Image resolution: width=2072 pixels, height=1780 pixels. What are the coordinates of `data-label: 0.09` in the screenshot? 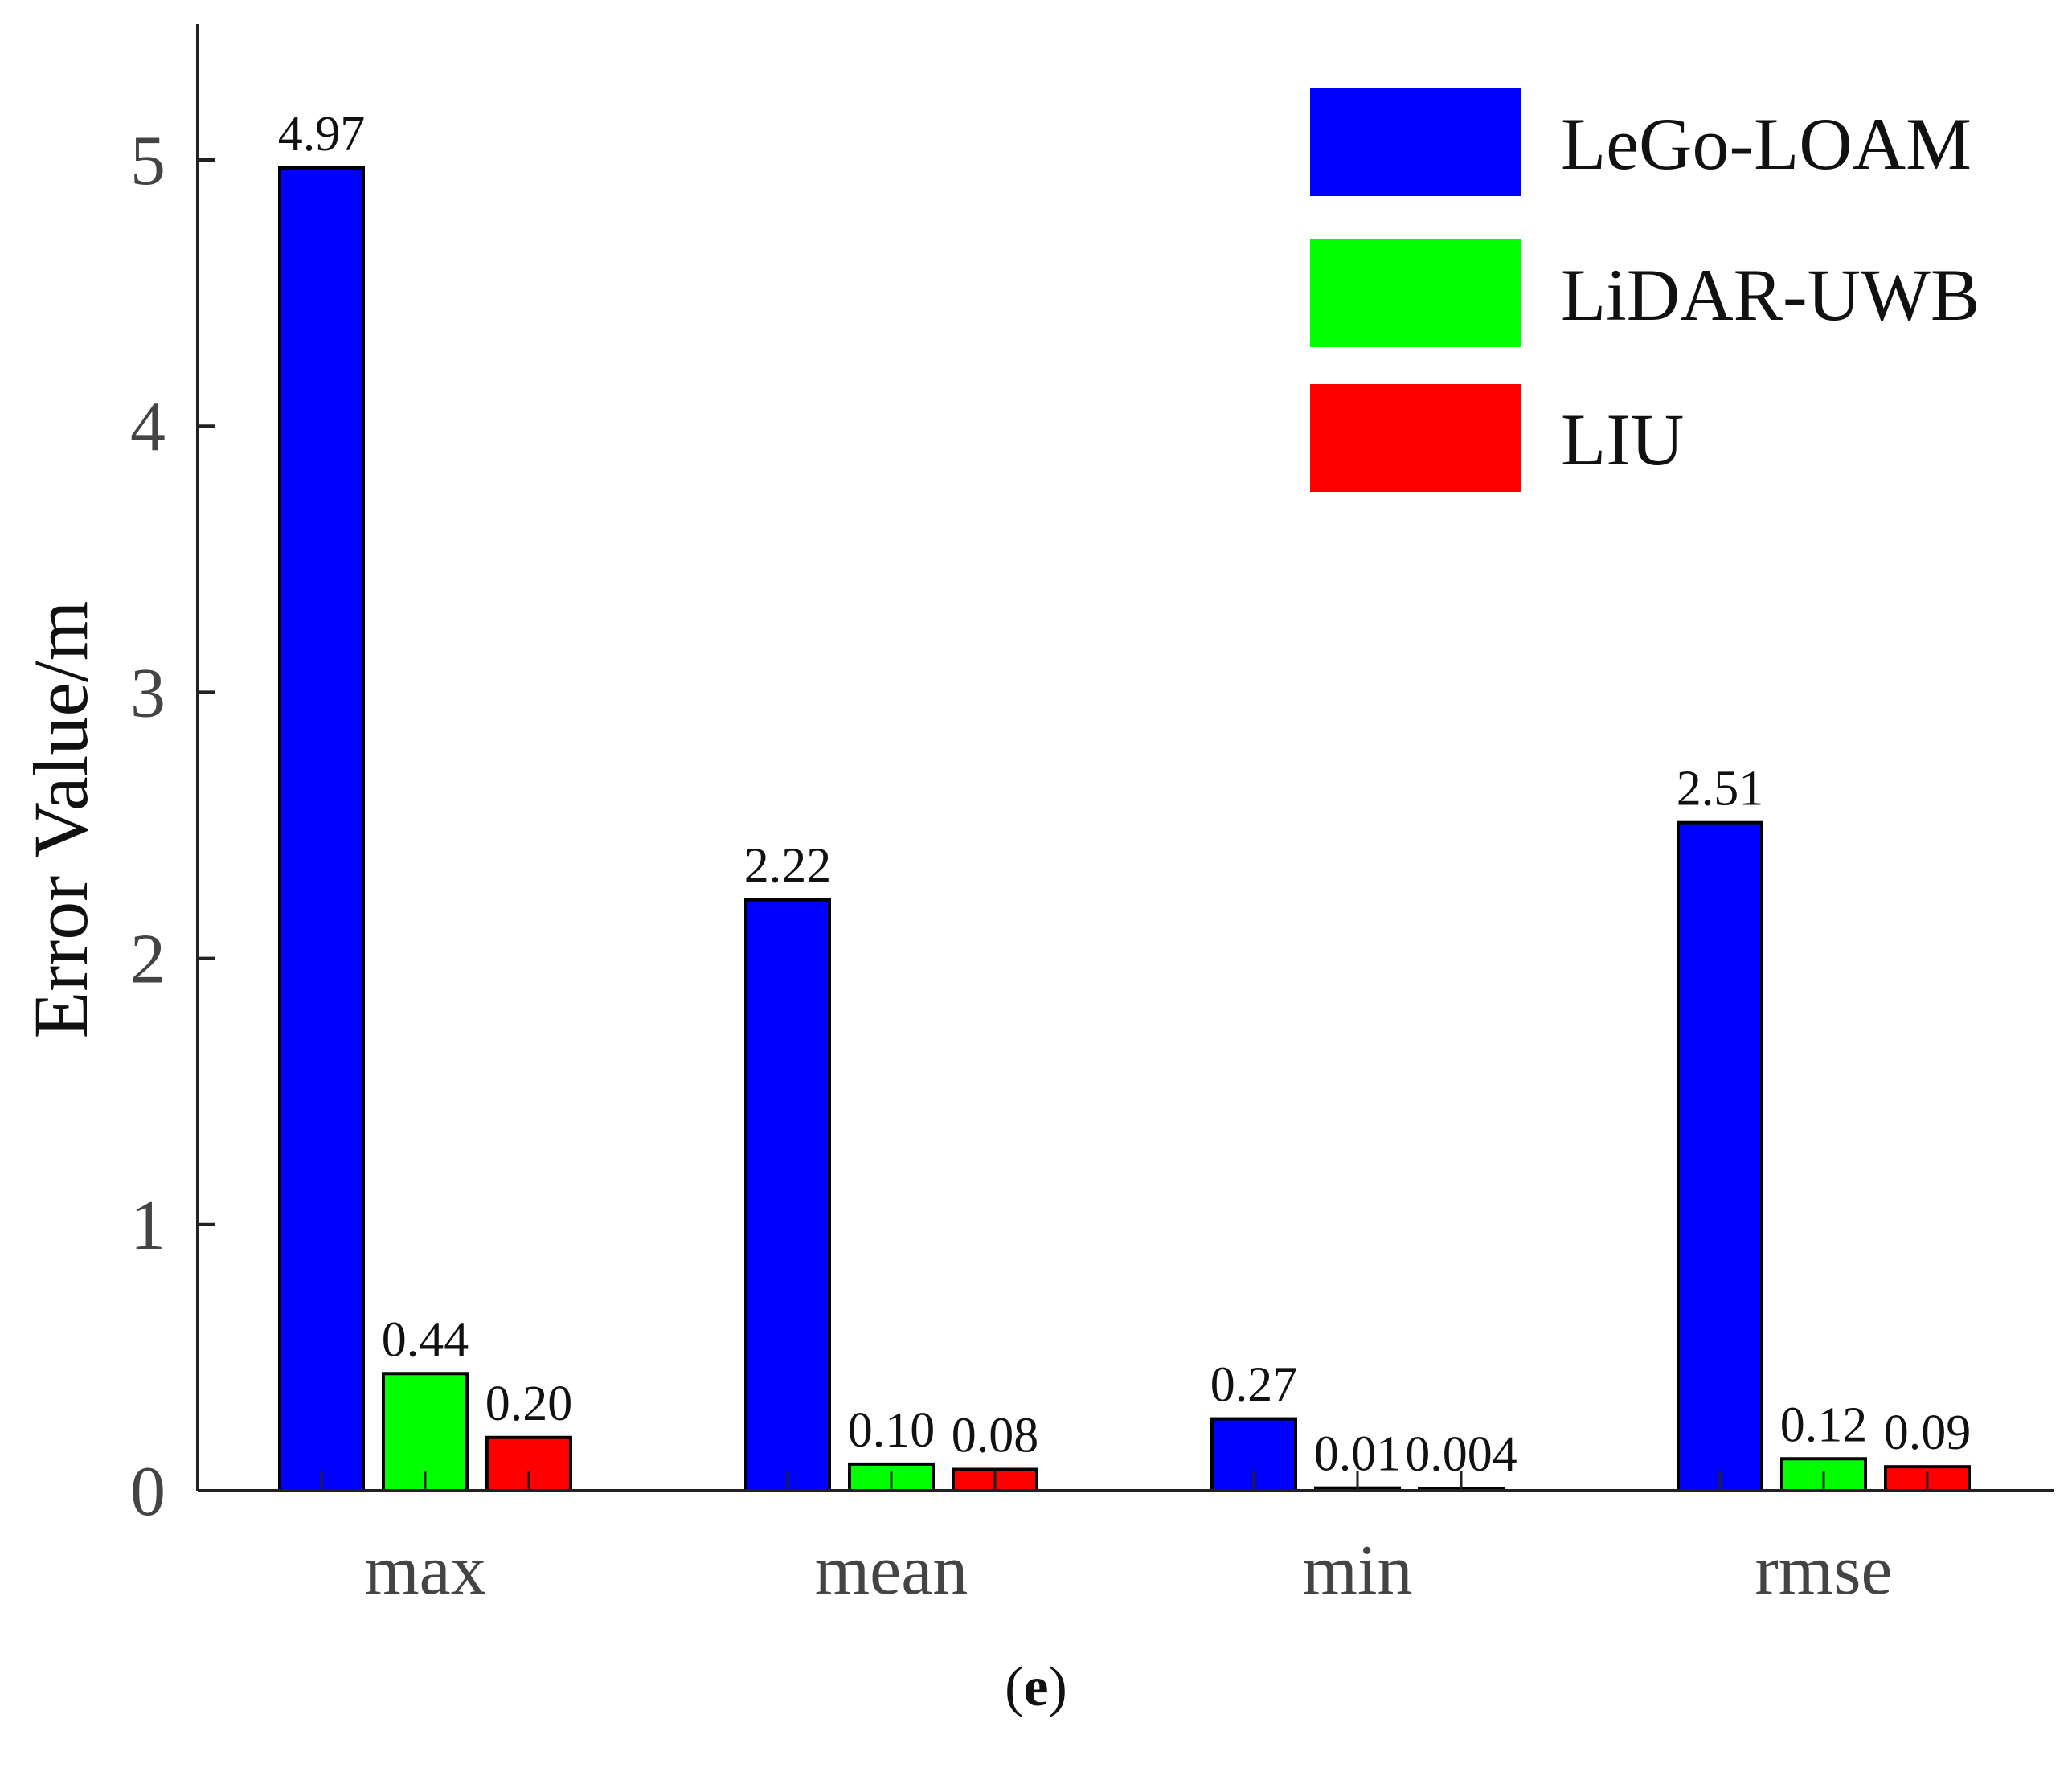 It's located at (1928, 1433).